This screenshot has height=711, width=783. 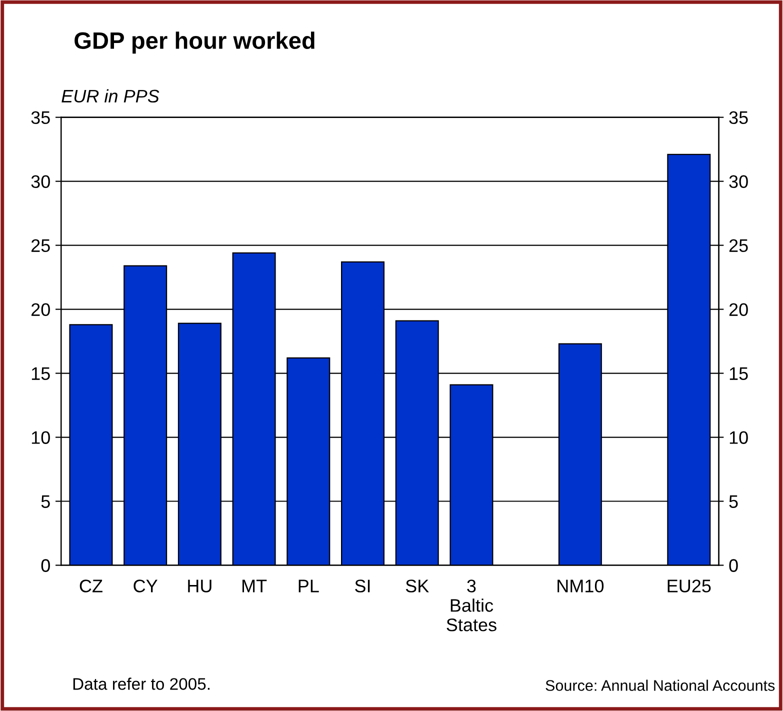 I want to click on y-tick-label: 25, so click(x=40, y=245).